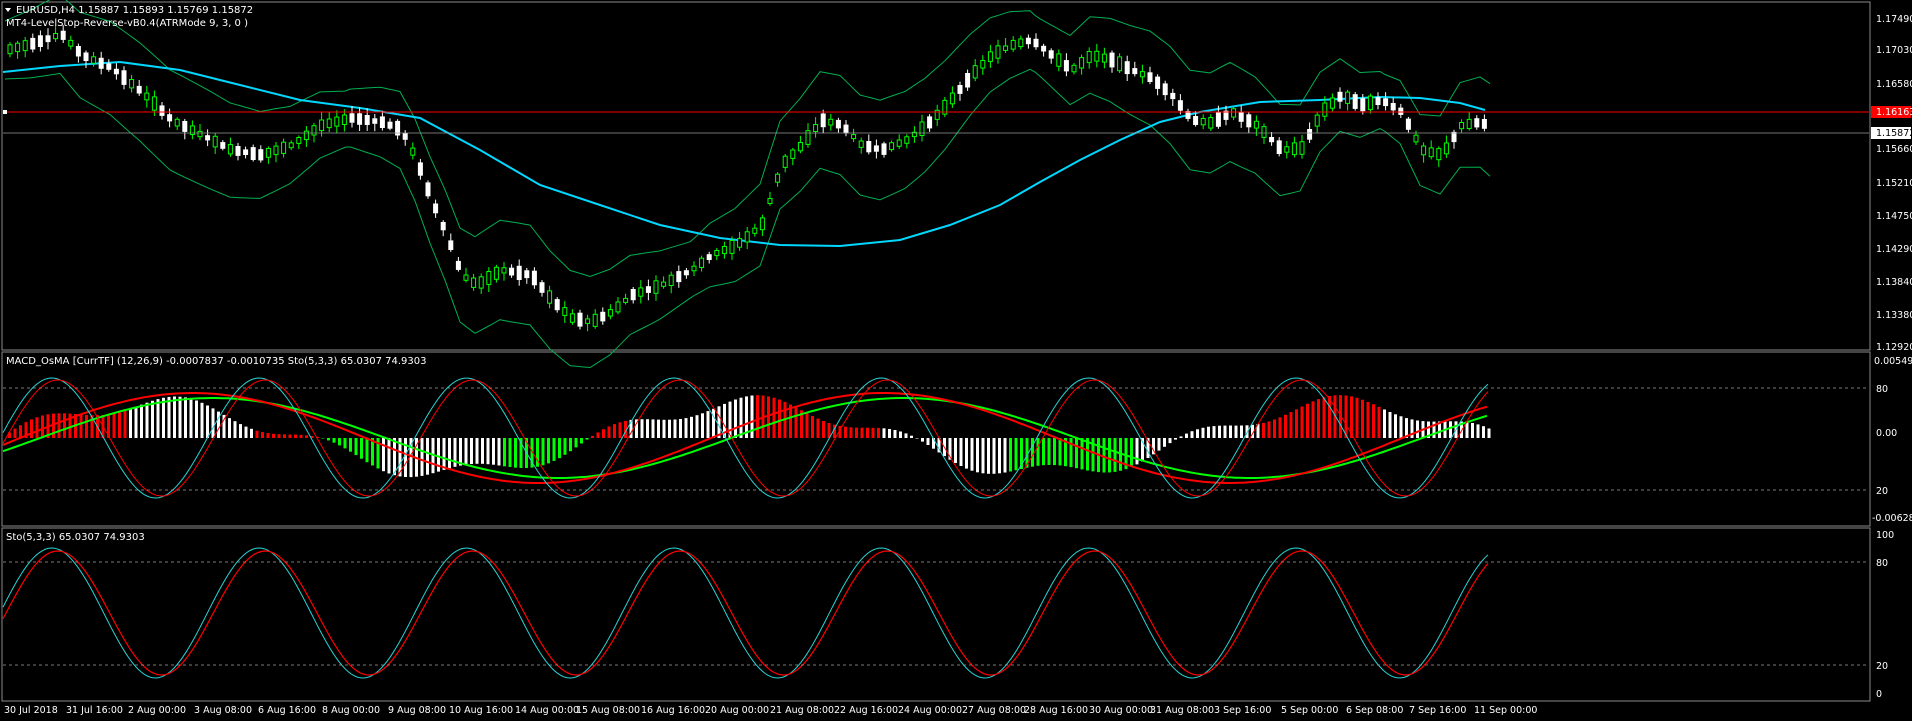  What do you see at coordinates (547, 710) in the screenshot?
I see `time-tick: 14 Aug 00:00` at bounding box center [547, 710].